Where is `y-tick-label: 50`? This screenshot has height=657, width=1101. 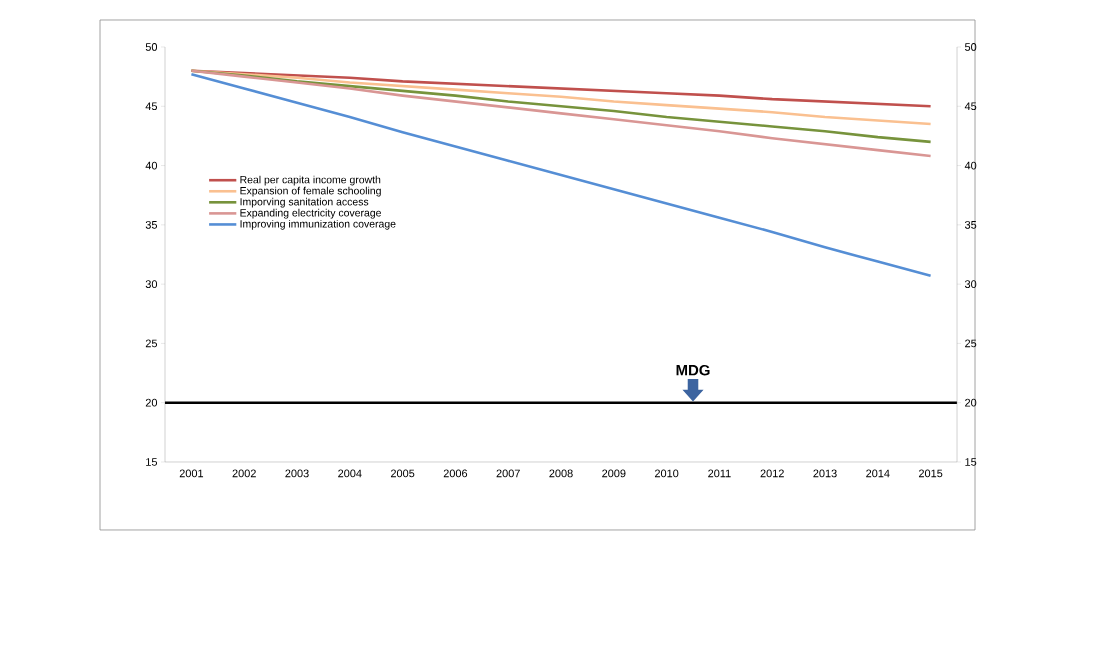 y-tick-label: 50 is located at coordinates (151, 47).